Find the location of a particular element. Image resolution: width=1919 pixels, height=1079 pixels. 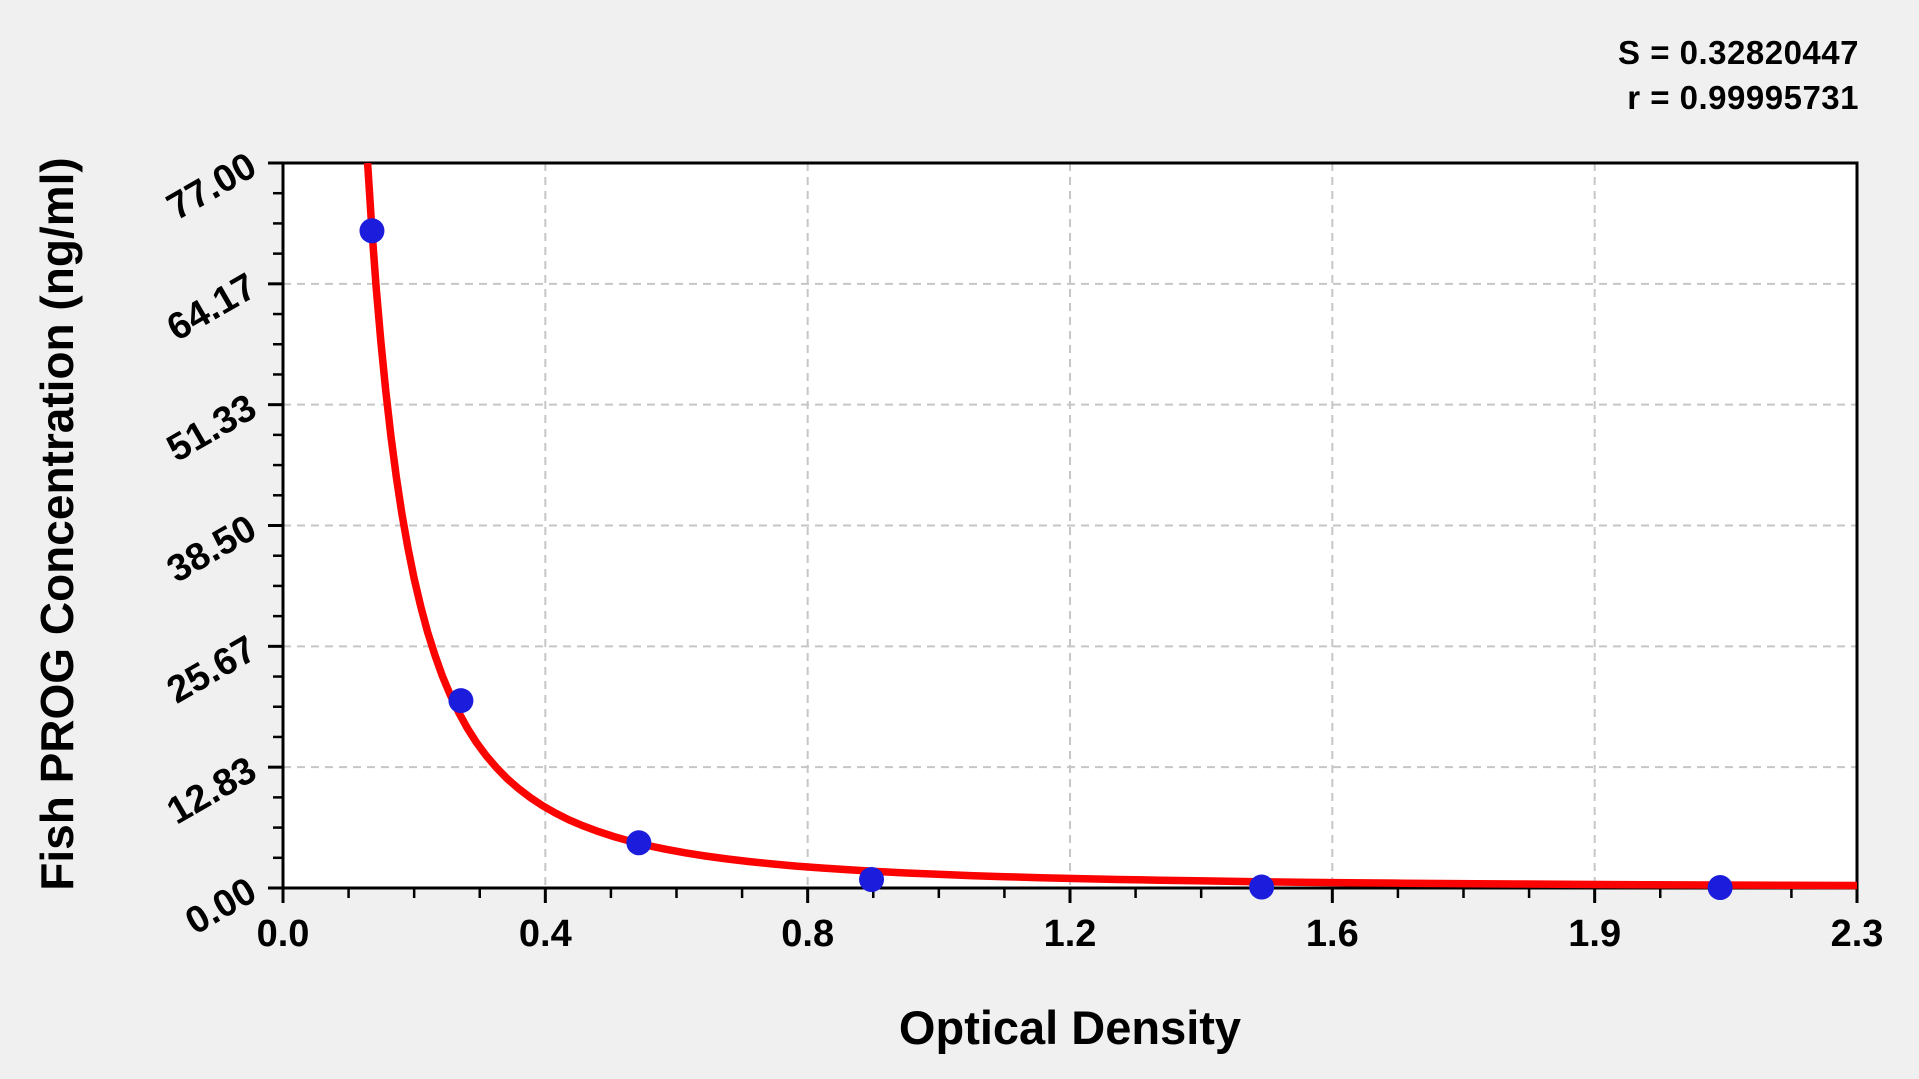

x-tick-label: 0.8 is located at coordinates (807, 934).